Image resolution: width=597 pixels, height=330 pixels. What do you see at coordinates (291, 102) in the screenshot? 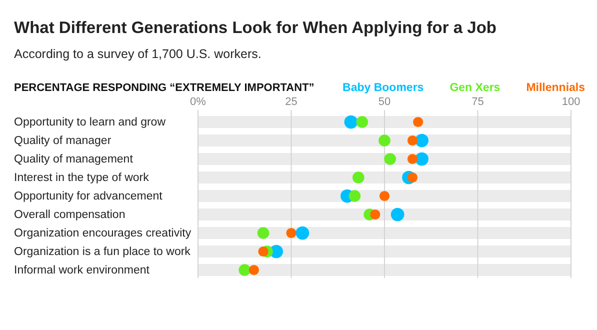
I see `x-tick-label: 25` at bounding box center [291, 102].